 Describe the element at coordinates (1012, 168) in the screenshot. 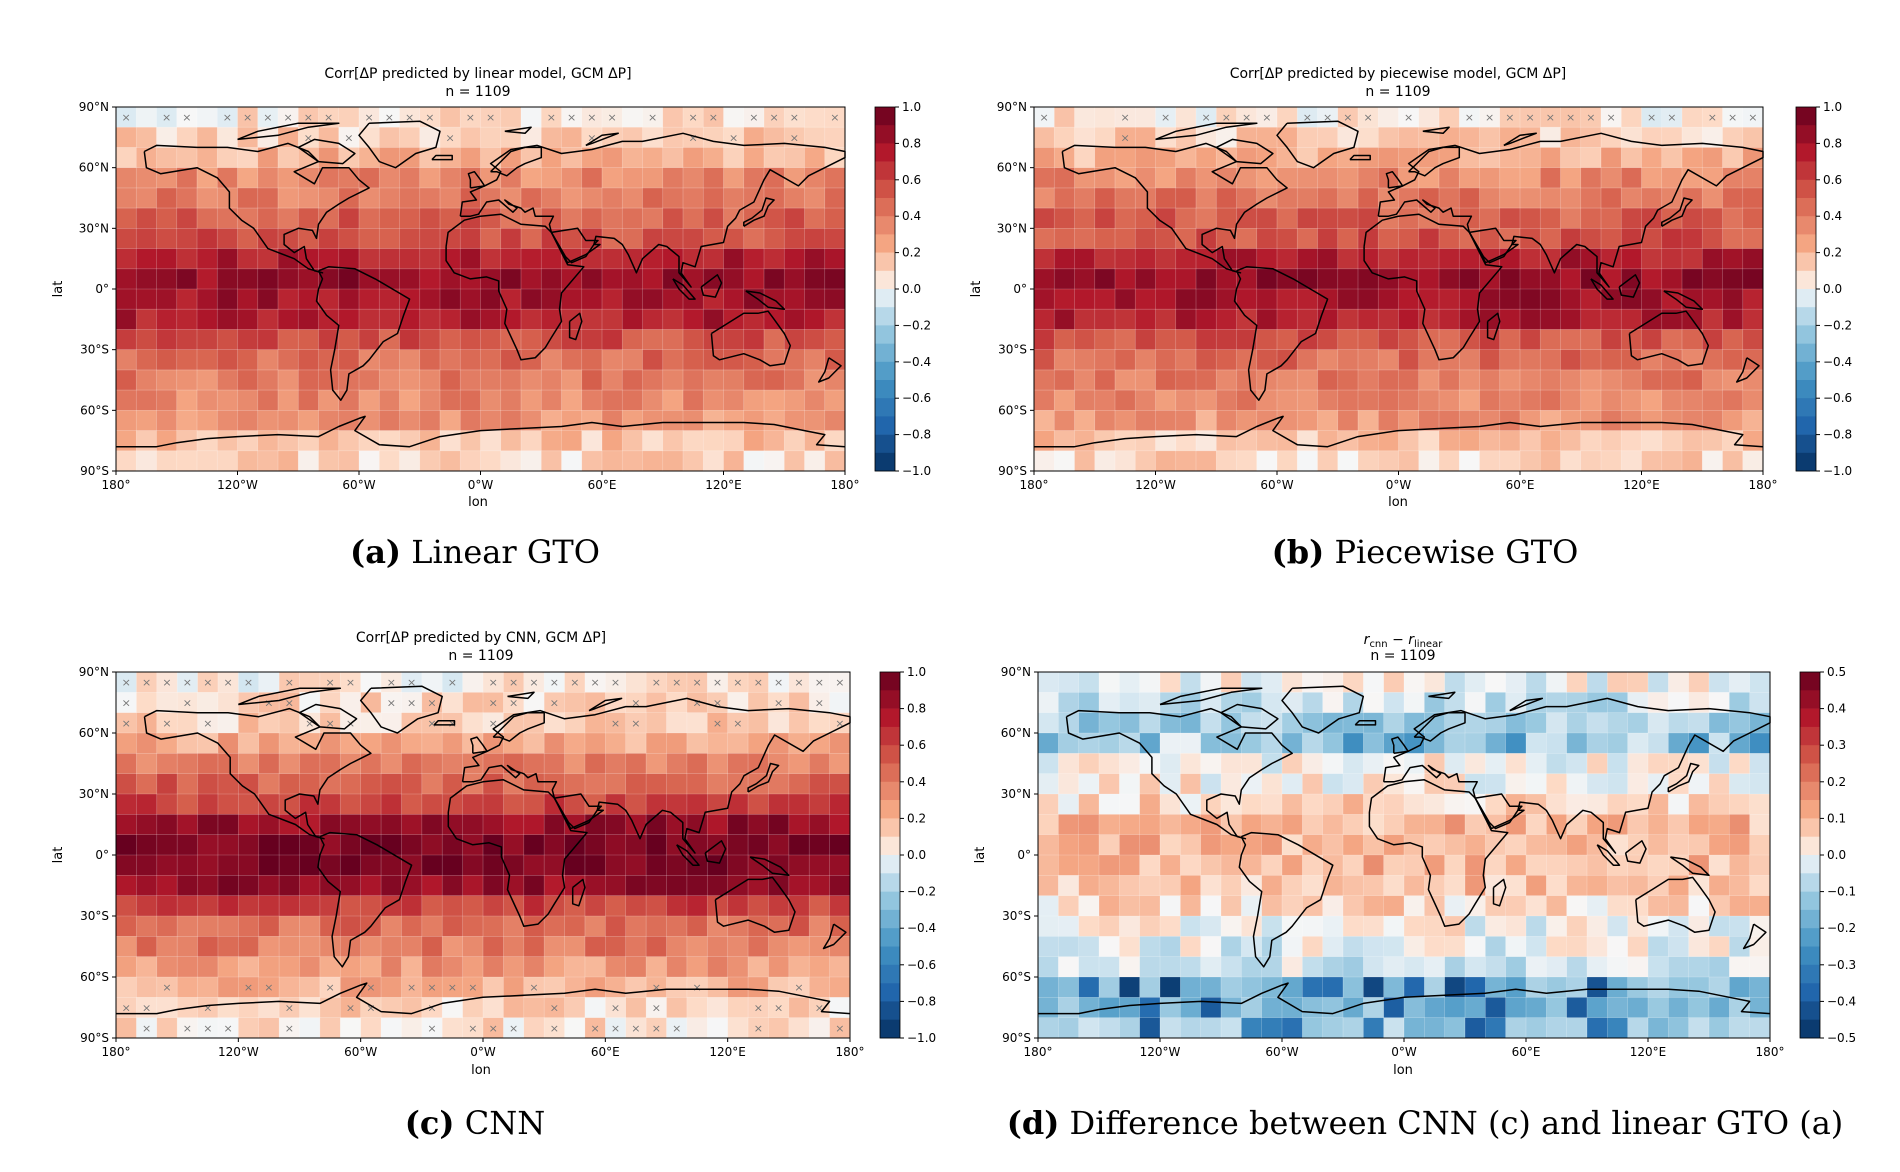

I see `y-tick-label: 60°N` at that location.